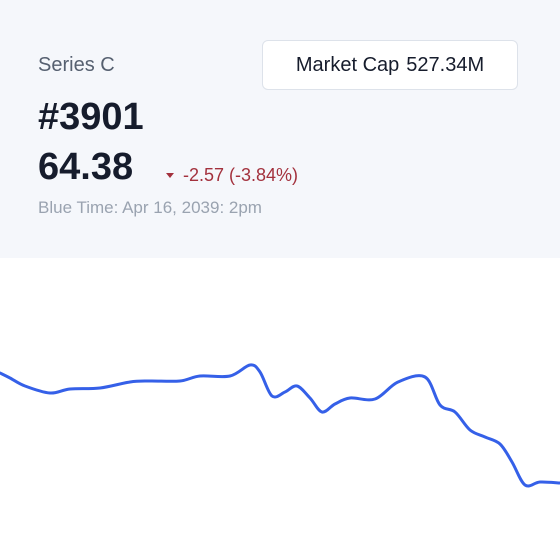 The width and height of the screenshot is (560, 560). What do you see at coordinates (445, 64) in the screenshot?
I see `market-cap-value: 527.34M` at bounding box center [445, 64].